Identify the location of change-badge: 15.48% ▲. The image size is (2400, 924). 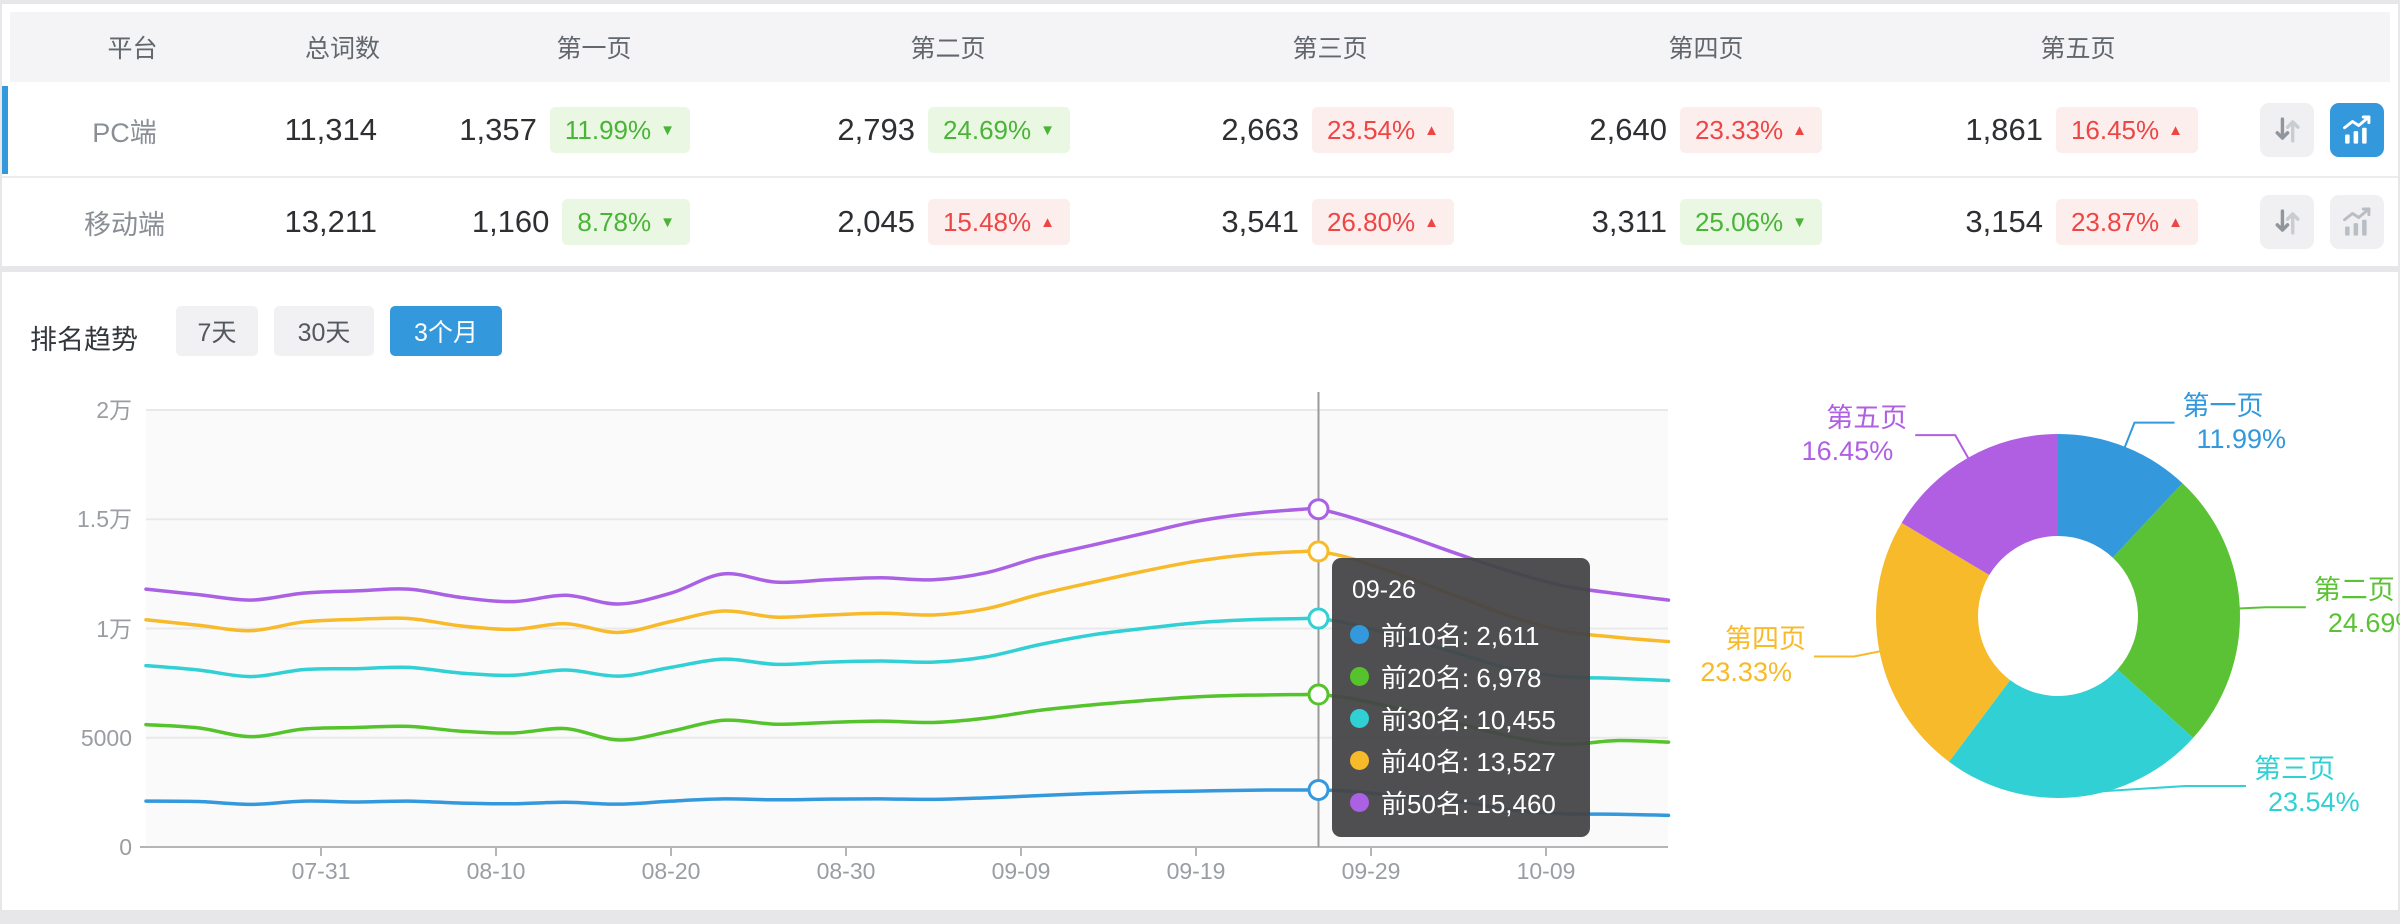
(998, 222).